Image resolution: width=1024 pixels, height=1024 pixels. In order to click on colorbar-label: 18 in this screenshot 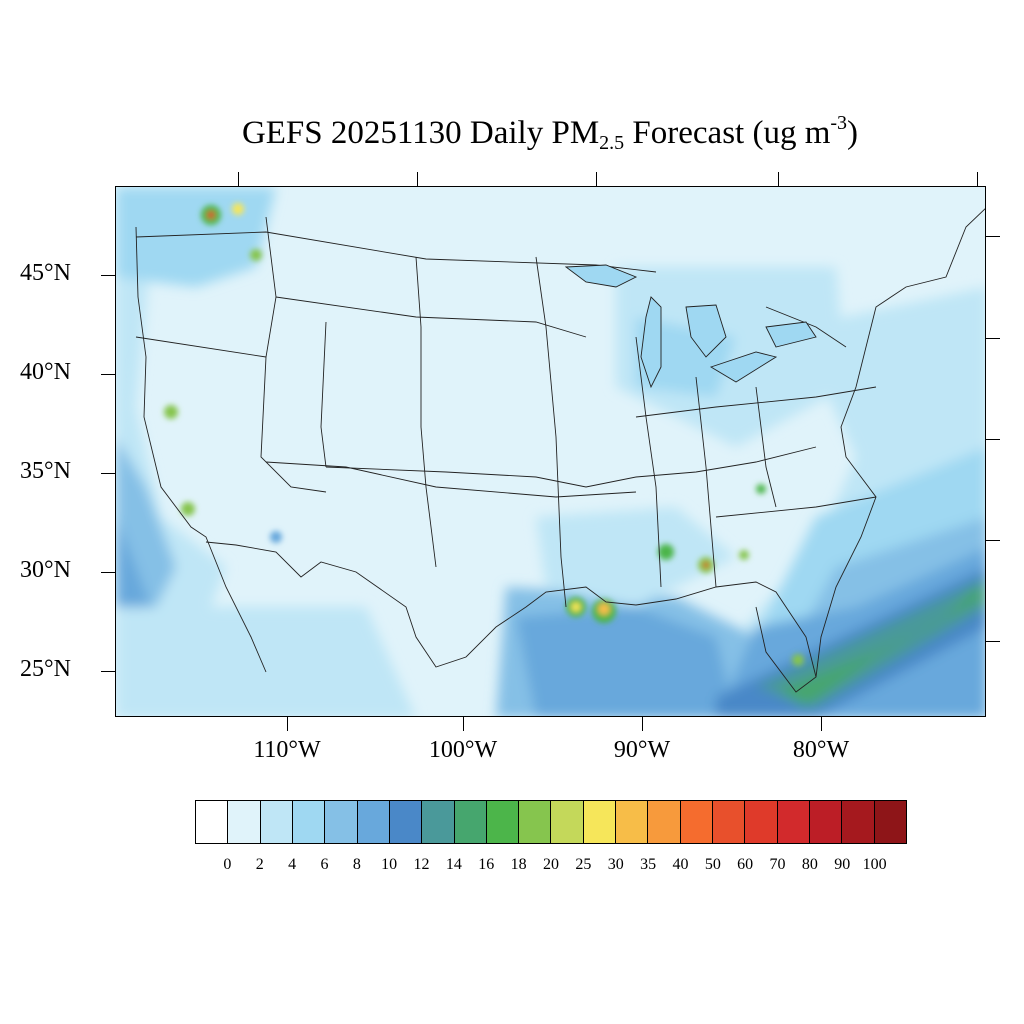, I will do `click(518, 864)`.